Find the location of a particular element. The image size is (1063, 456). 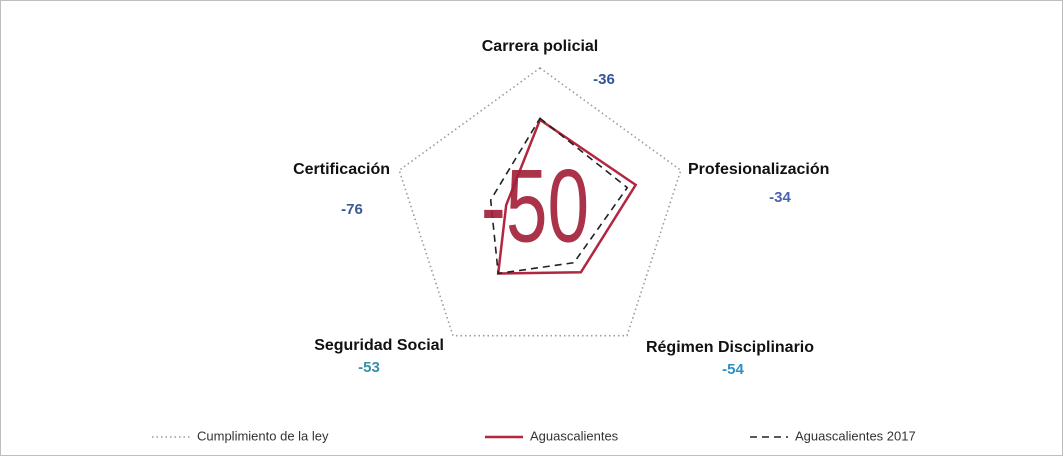

category-label: Profesionalización is located at coordinates (758, 169).